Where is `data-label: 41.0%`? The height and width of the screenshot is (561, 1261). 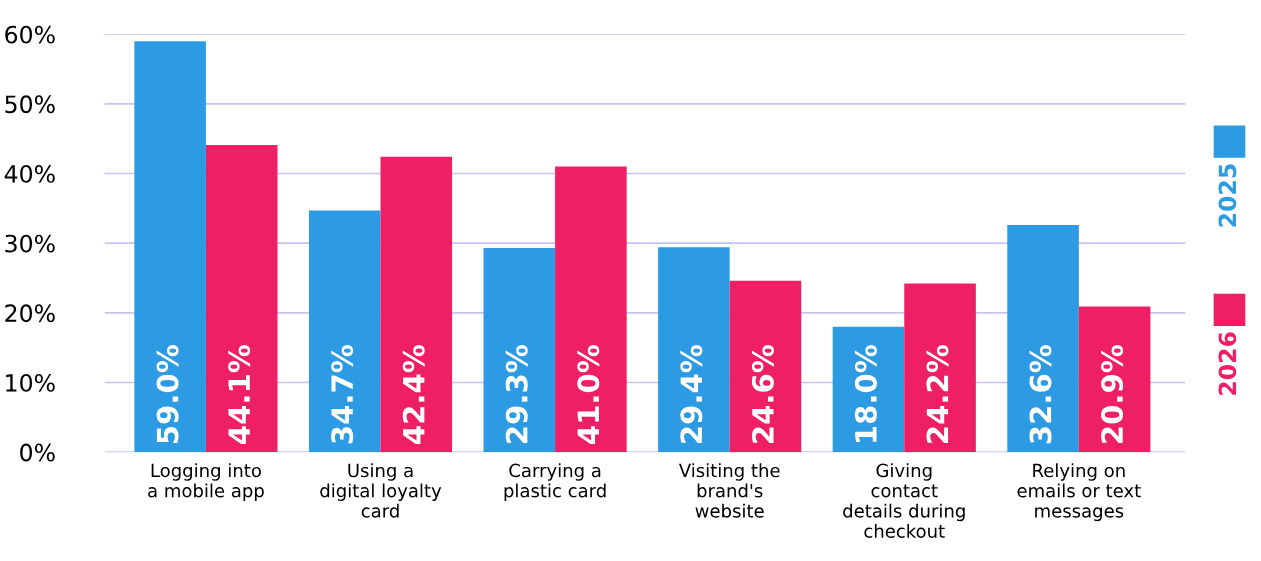
data-label: 41.0% is located at coordinates (588, 394).